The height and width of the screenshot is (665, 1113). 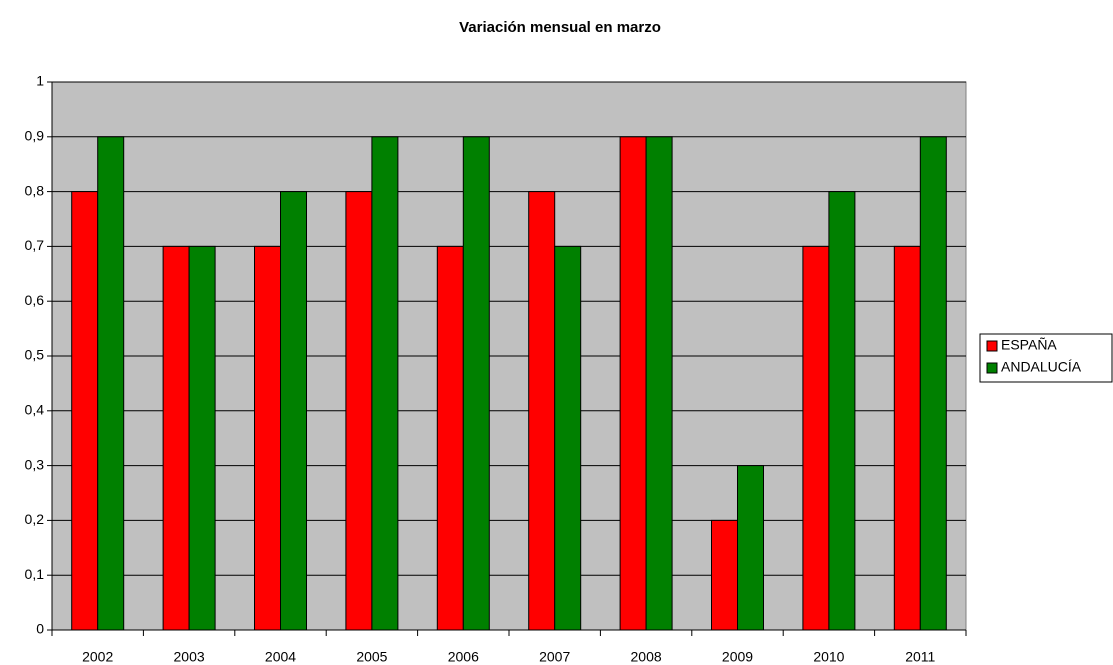 What do you see at coordinates (35, 136) in the screenshot?
I see `y-tick-label: 0,9` at bounding box center [35, 136].